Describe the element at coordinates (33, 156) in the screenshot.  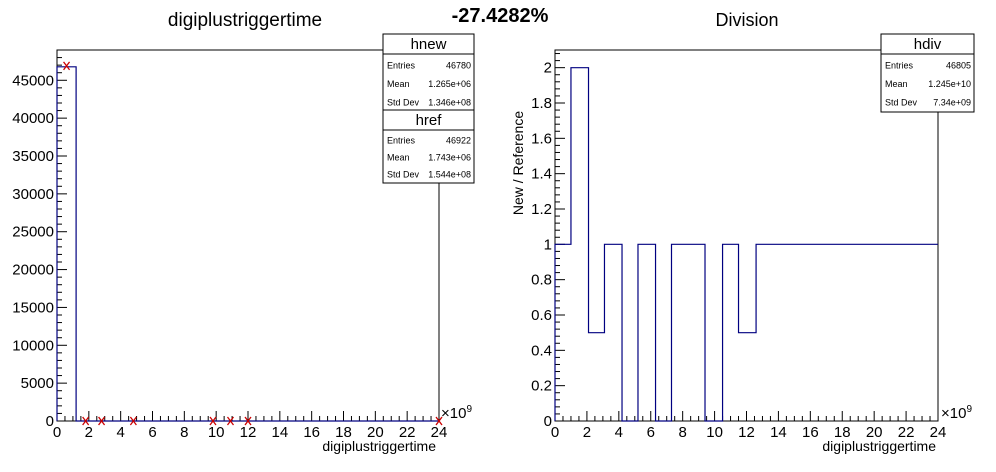
I see `y-tick-label: 35000` at that location.